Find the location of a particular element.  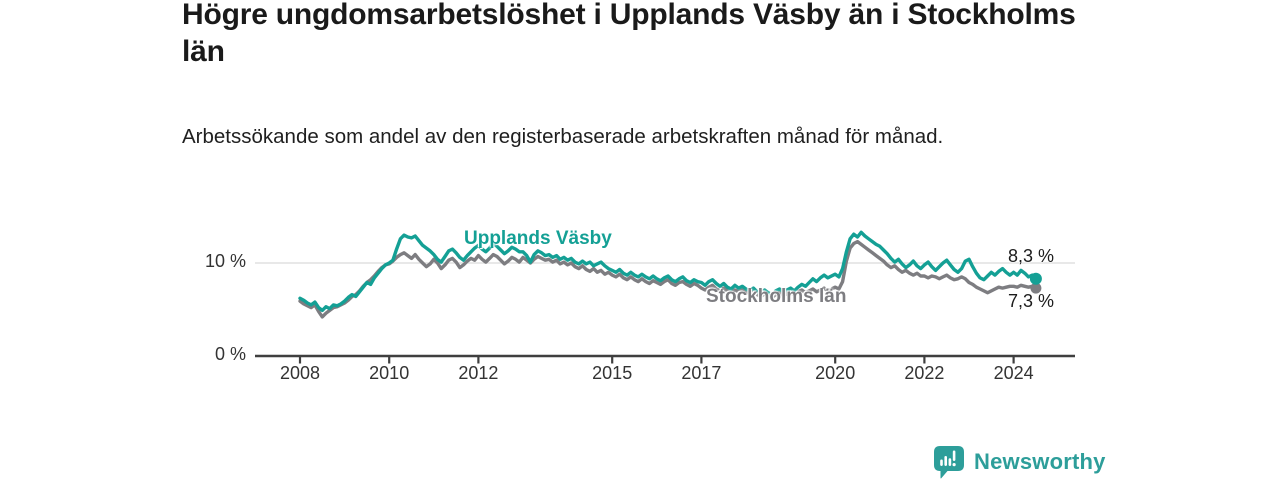

y-axis-label-10: 10 % is located at coordinates (225, 261).